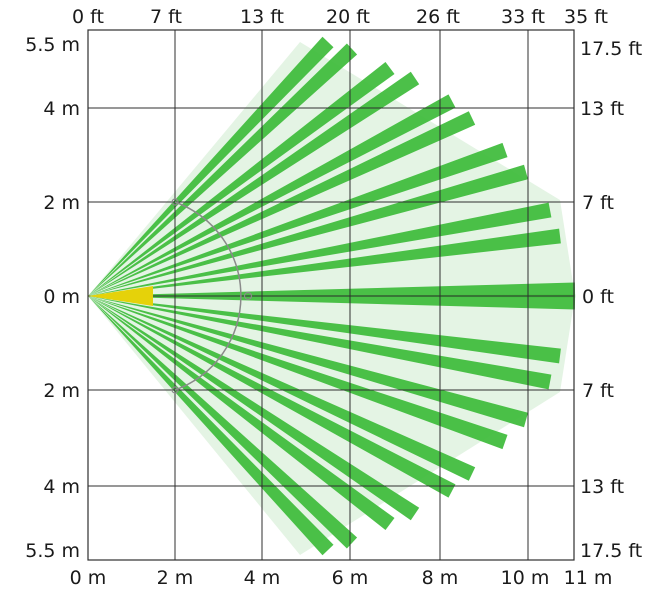  I want to click on top-feet-labels: 0 ft 7 ft 13 ft 20 ft 26 ft 33 ft 35 ft, so click(340, 17).